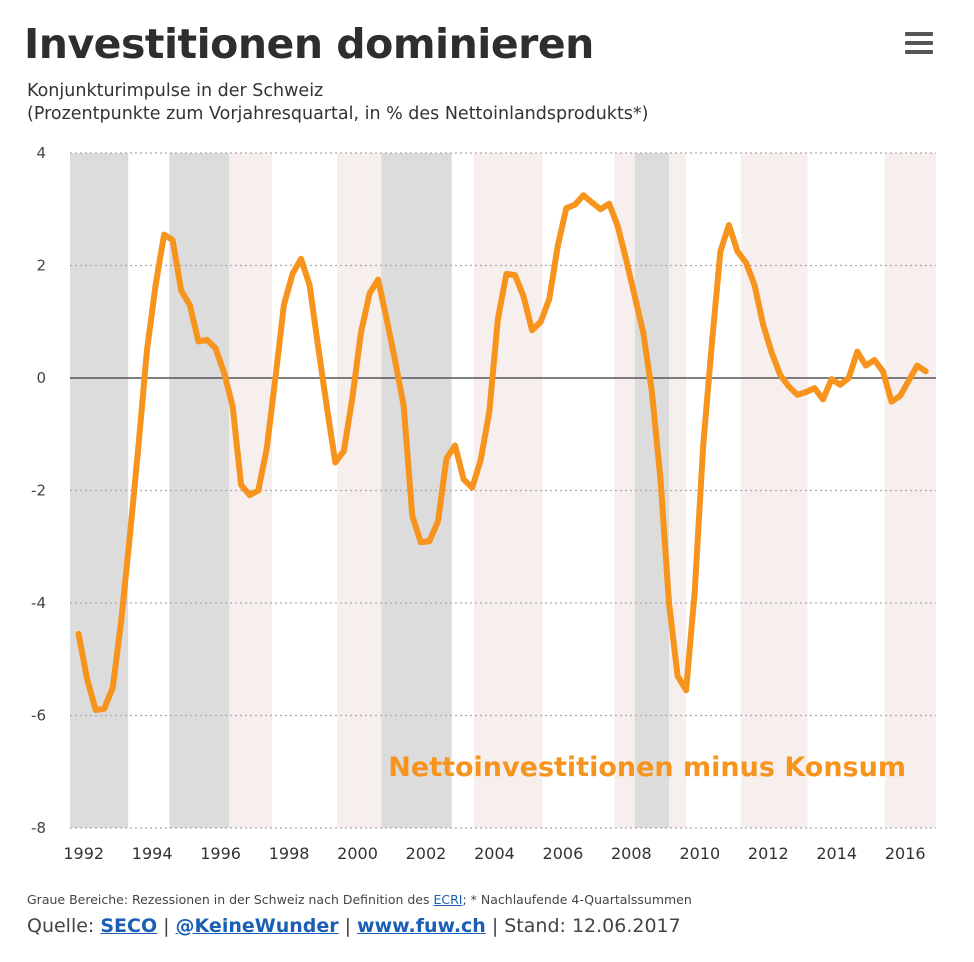  I want to click on keinewunder-link: @KeineWunder, so click(257, 926).